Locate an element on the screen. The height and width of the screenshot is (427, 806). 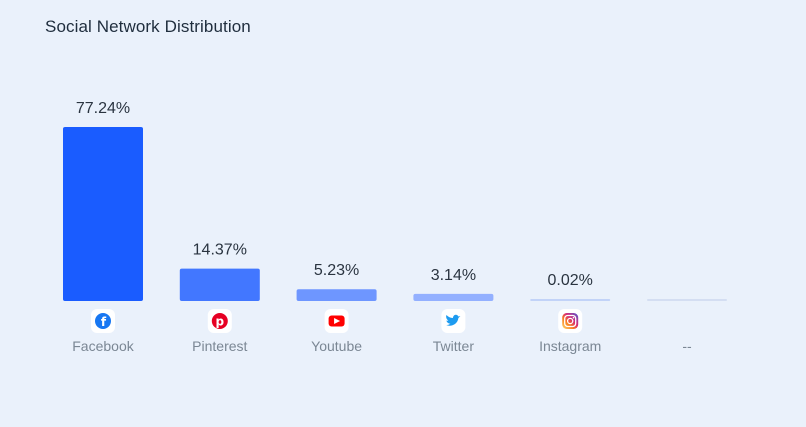
svg-text: p is located at coordinates (220, 322).